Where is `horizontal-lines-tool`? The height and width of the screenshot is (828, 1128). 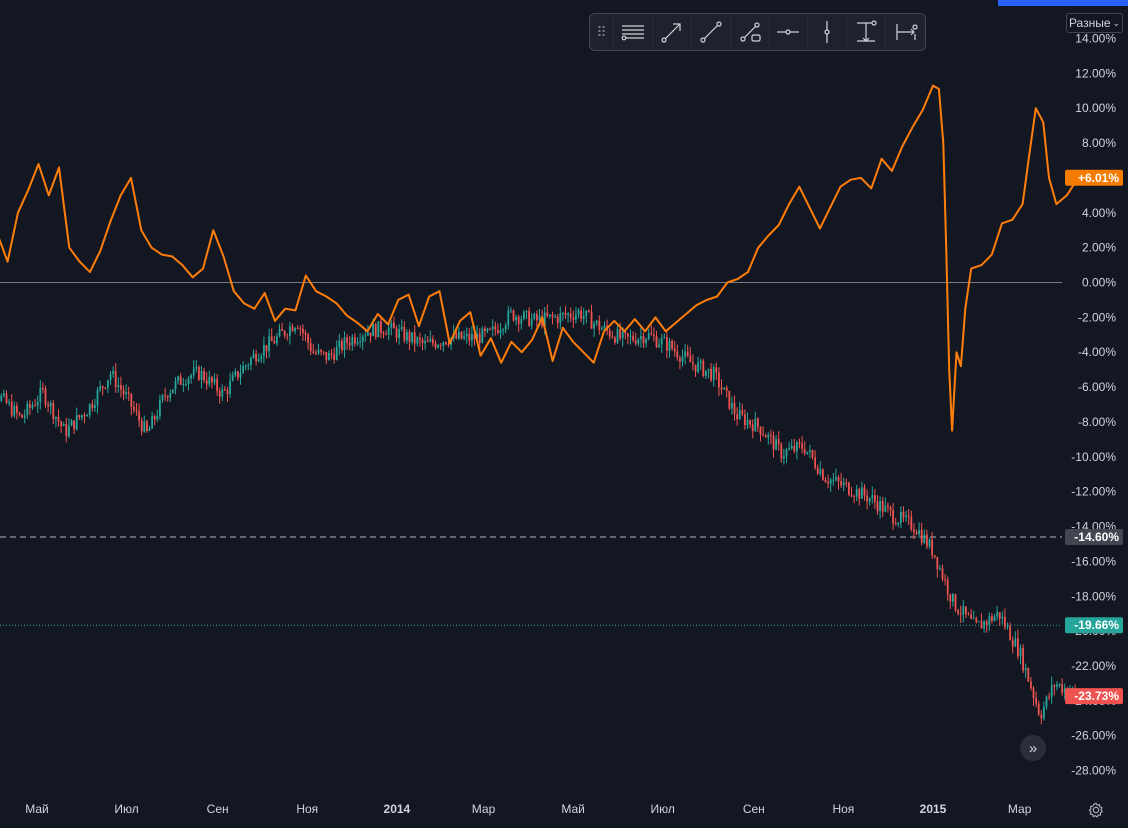
horizontal-lines-tool is located at coordinates (633, 32).